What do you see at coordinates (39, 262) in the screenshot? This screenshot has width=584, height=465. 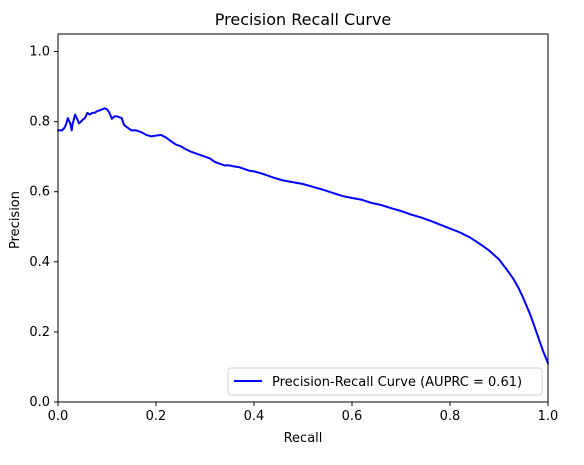 I see `y-tick-label: 0.4` at bounding box center [39, 262].